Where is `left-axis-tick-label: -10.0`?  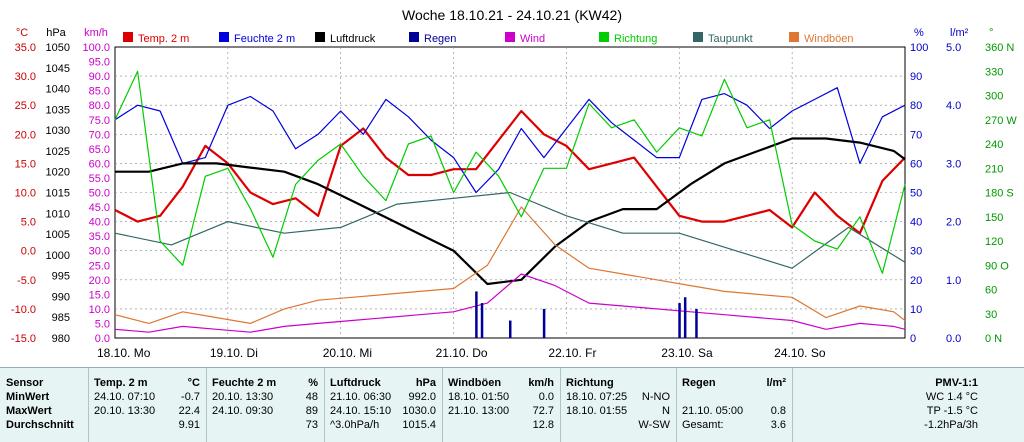
left-axis-tick-label: -10.0 is located at coordinates (23, 310).